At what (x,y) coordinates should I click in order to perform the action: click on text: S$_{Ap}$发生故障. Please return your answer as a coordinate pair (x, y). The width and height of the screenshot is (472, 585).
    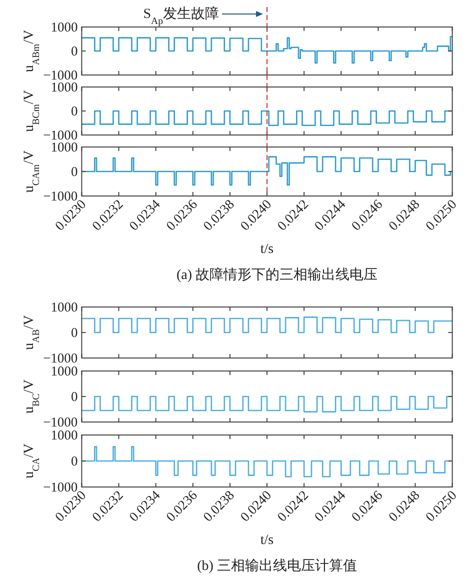
    Looking at the image, I should click on (181, 16).